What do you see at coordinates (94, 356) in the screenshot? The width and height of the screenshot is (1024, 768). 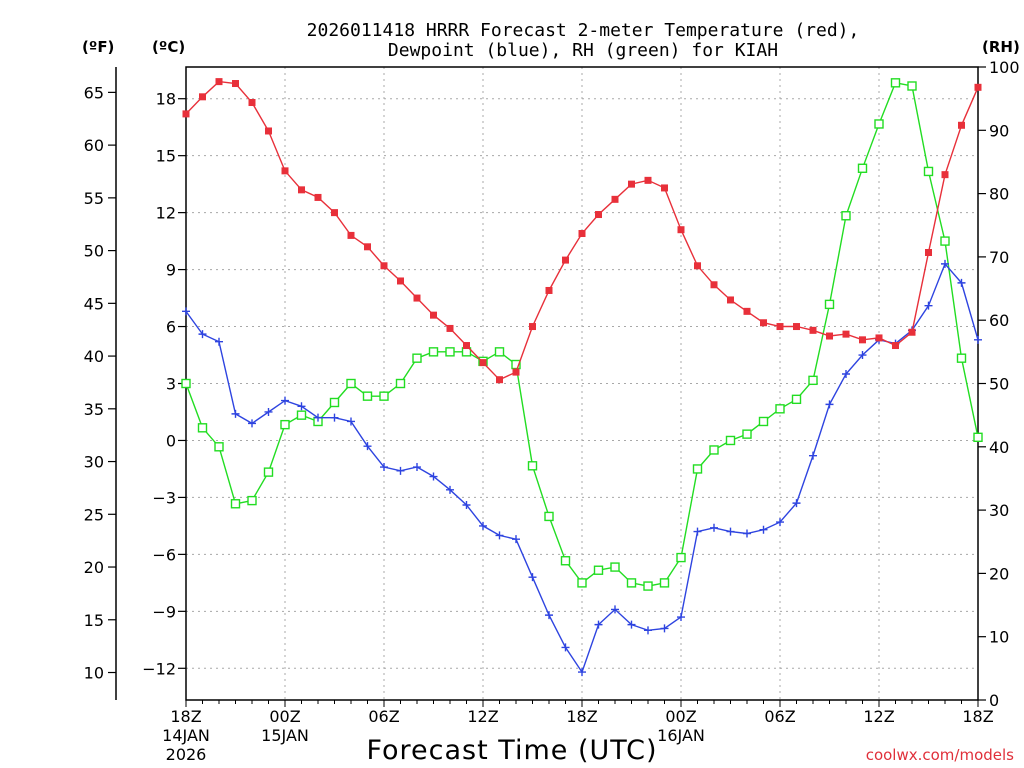 I see `fahrenheit-tick-label: 40` at bounding box center [94, 356].